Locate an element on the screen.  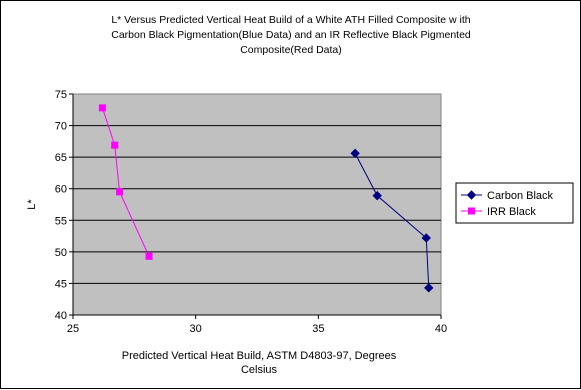
y-axis-label: L* is located at coordinates (32, 204).